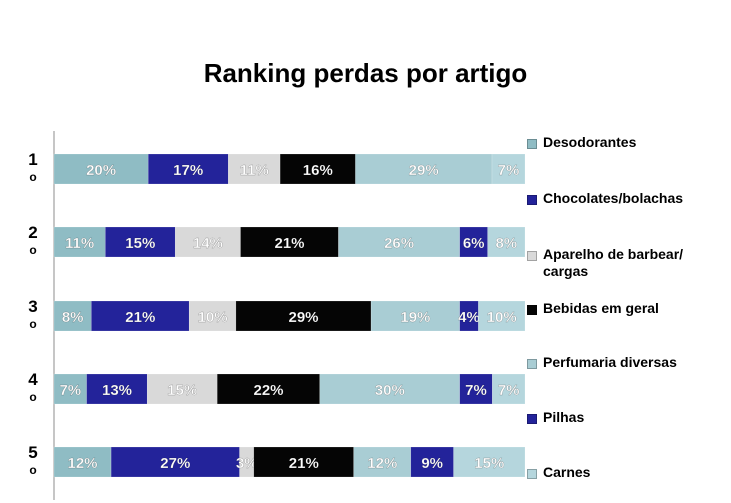 Image resolution: width=731 pixels, height=503 pixels. I want to click on legend-label: Chocolates/bolachas, so click(613, 198).